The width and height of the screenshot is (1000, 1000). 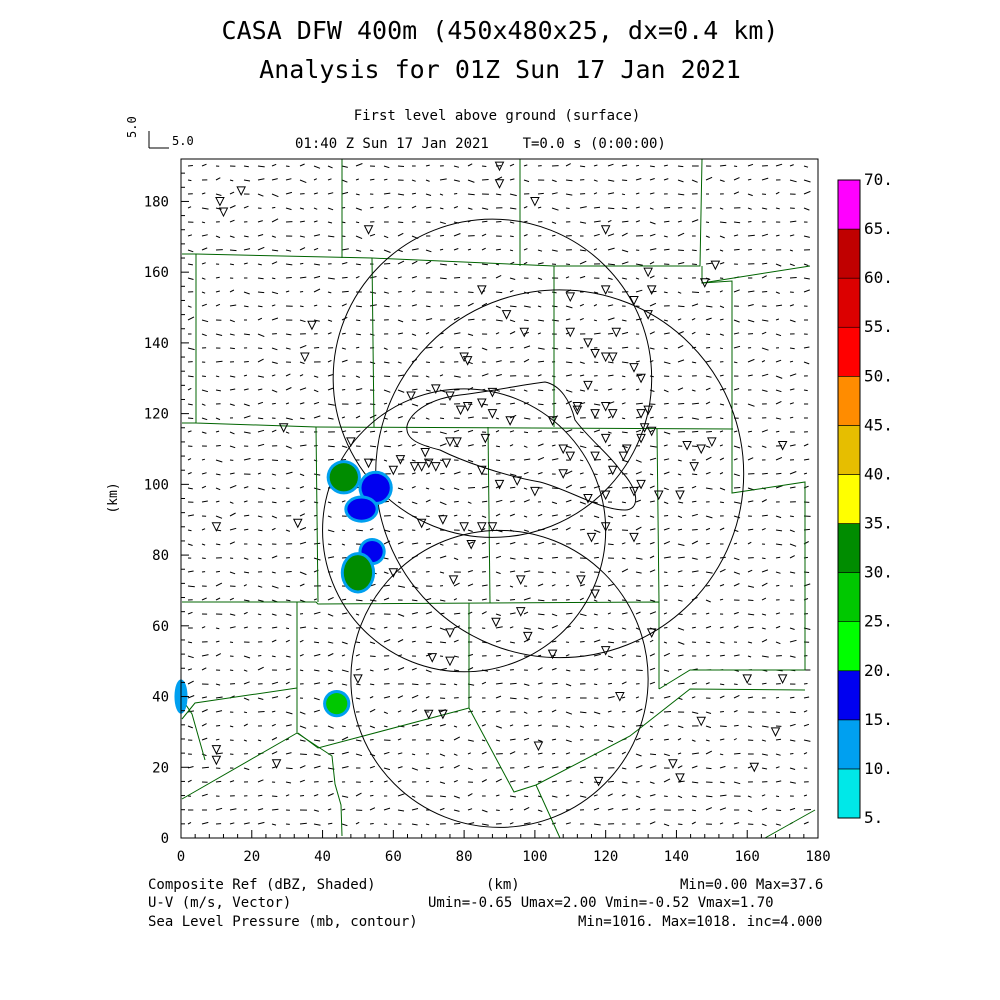 What do you see at coordinates (497, 116) in the screenshot?
I see `level-label: First level above ground (surface)` at bounding box center [497, 116].